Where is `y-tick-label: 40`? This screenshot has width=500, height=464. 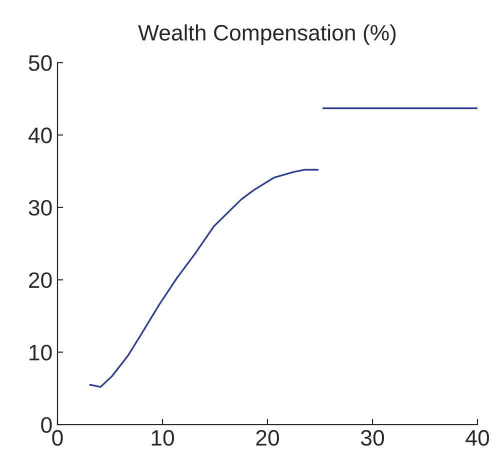 y-tick-label: 40 is located at coordinates (40, 136).